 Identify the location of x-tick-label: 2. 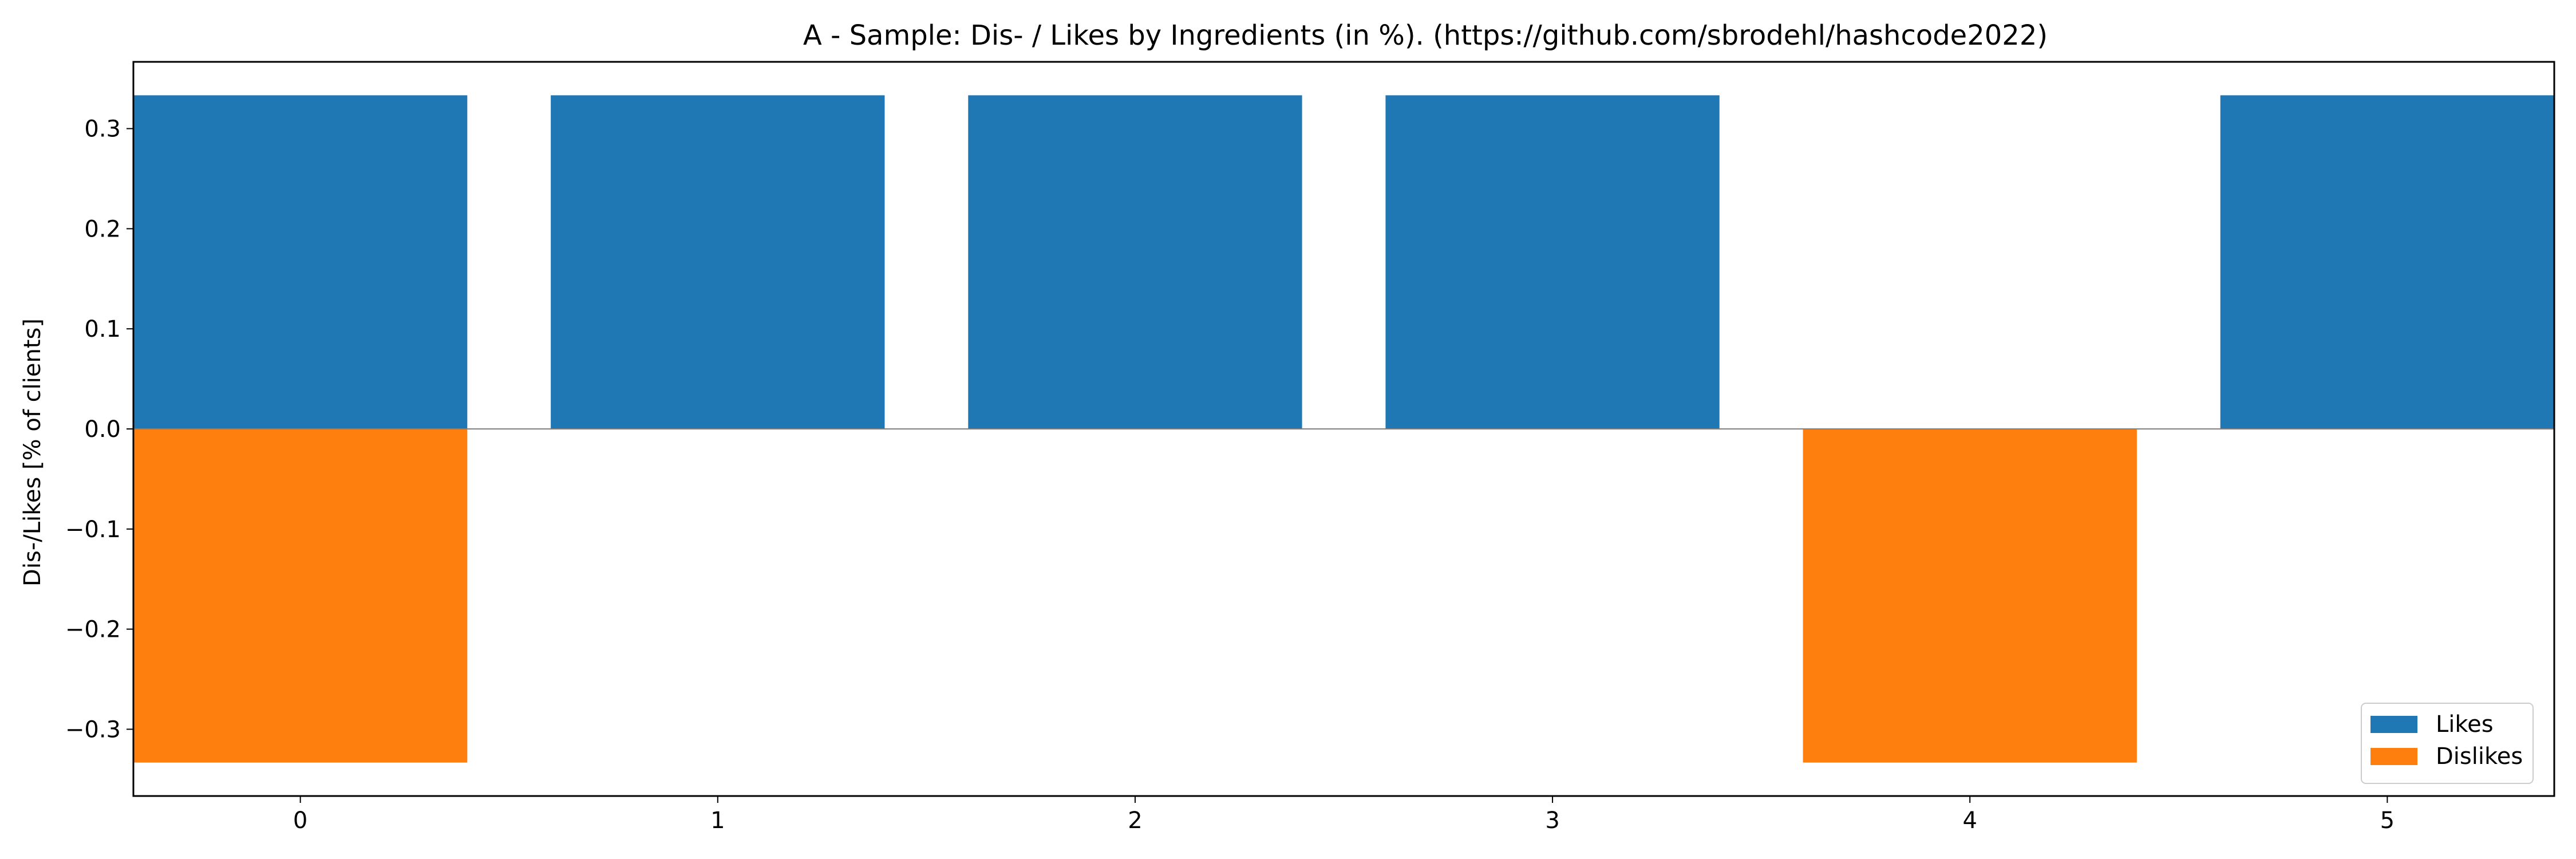
(1135, 820).